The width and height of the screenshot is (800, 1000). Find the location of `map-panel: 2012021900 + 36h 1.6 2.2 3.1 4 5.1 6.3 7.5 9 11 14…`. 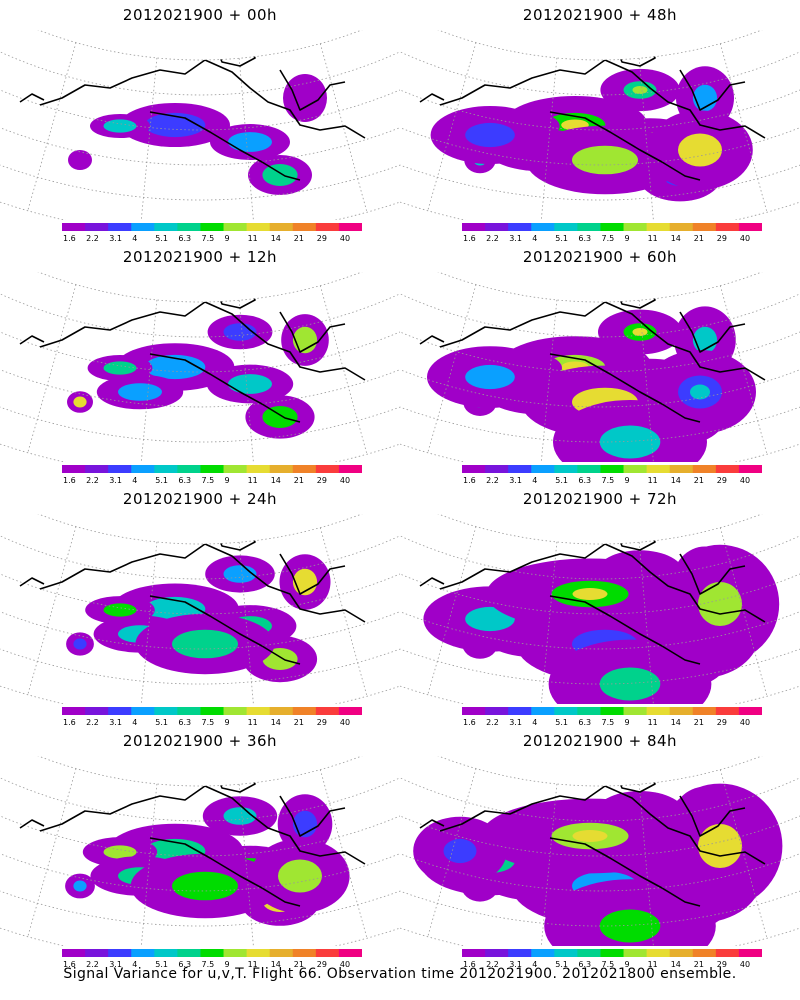

map-panel: 2012021900 + 36h 1.6 2.2 3.1 4 5.1 6.3 7.5 9 11 14… is located at coordinates (200, 847).